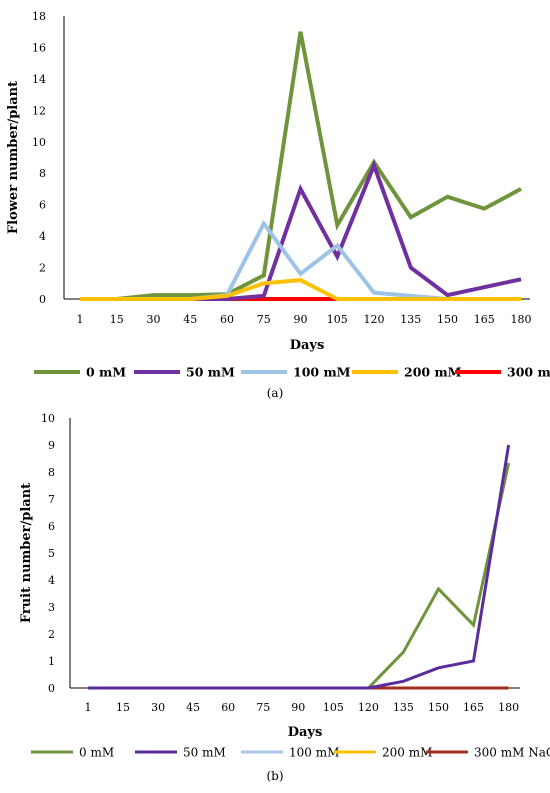 The width and height of the screenshot is (550, 793). What do you see at coordinates (51, 553) in the screenshot?
I see `y-tick-label: 5` at bounding box center [51, 553].